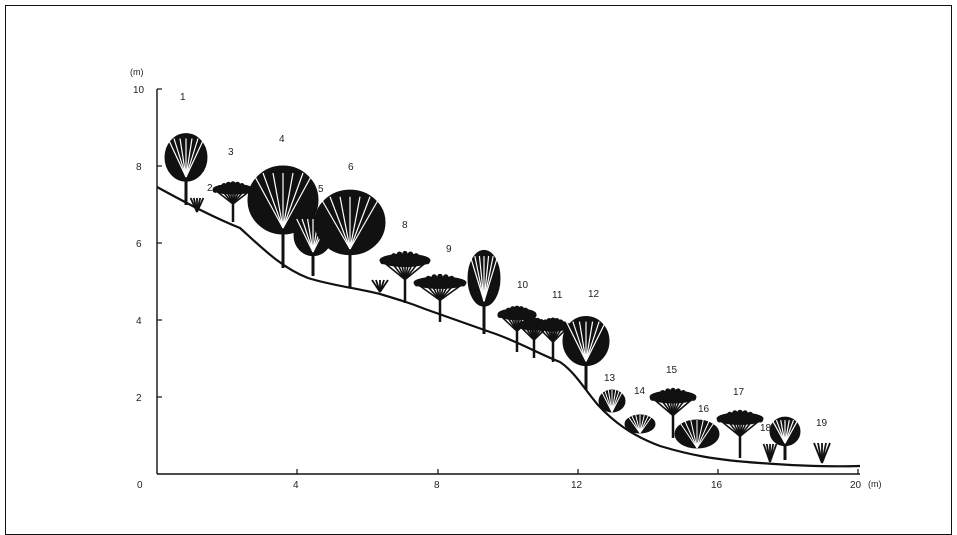 This screenshot has height=535, width=957. Describe the element at coordinates (296, 485) in the screenshot. I see `x-tick-label: 4` at that location.